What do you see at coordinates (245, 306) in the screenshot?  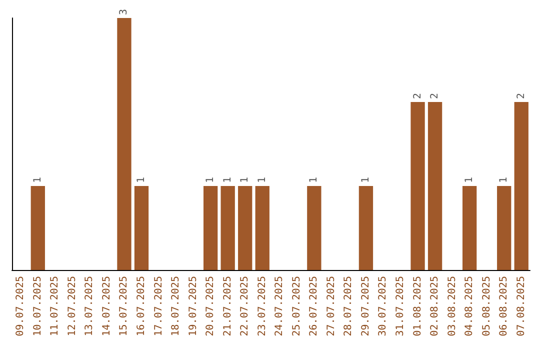 I see `x-tick-label: 22.07.2025` at bounding box center [245, 306].